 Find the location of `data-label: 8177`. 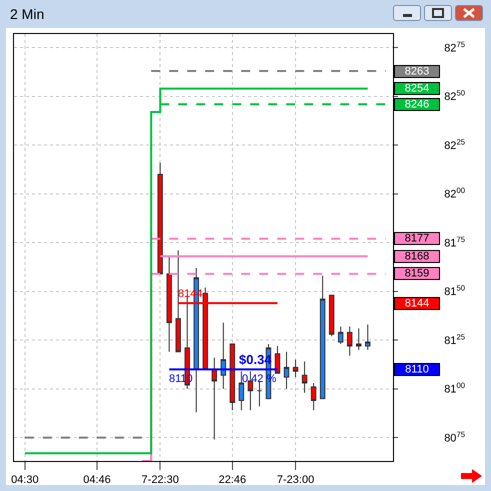

data-label: 8177 is located at coordinates (417, 238).